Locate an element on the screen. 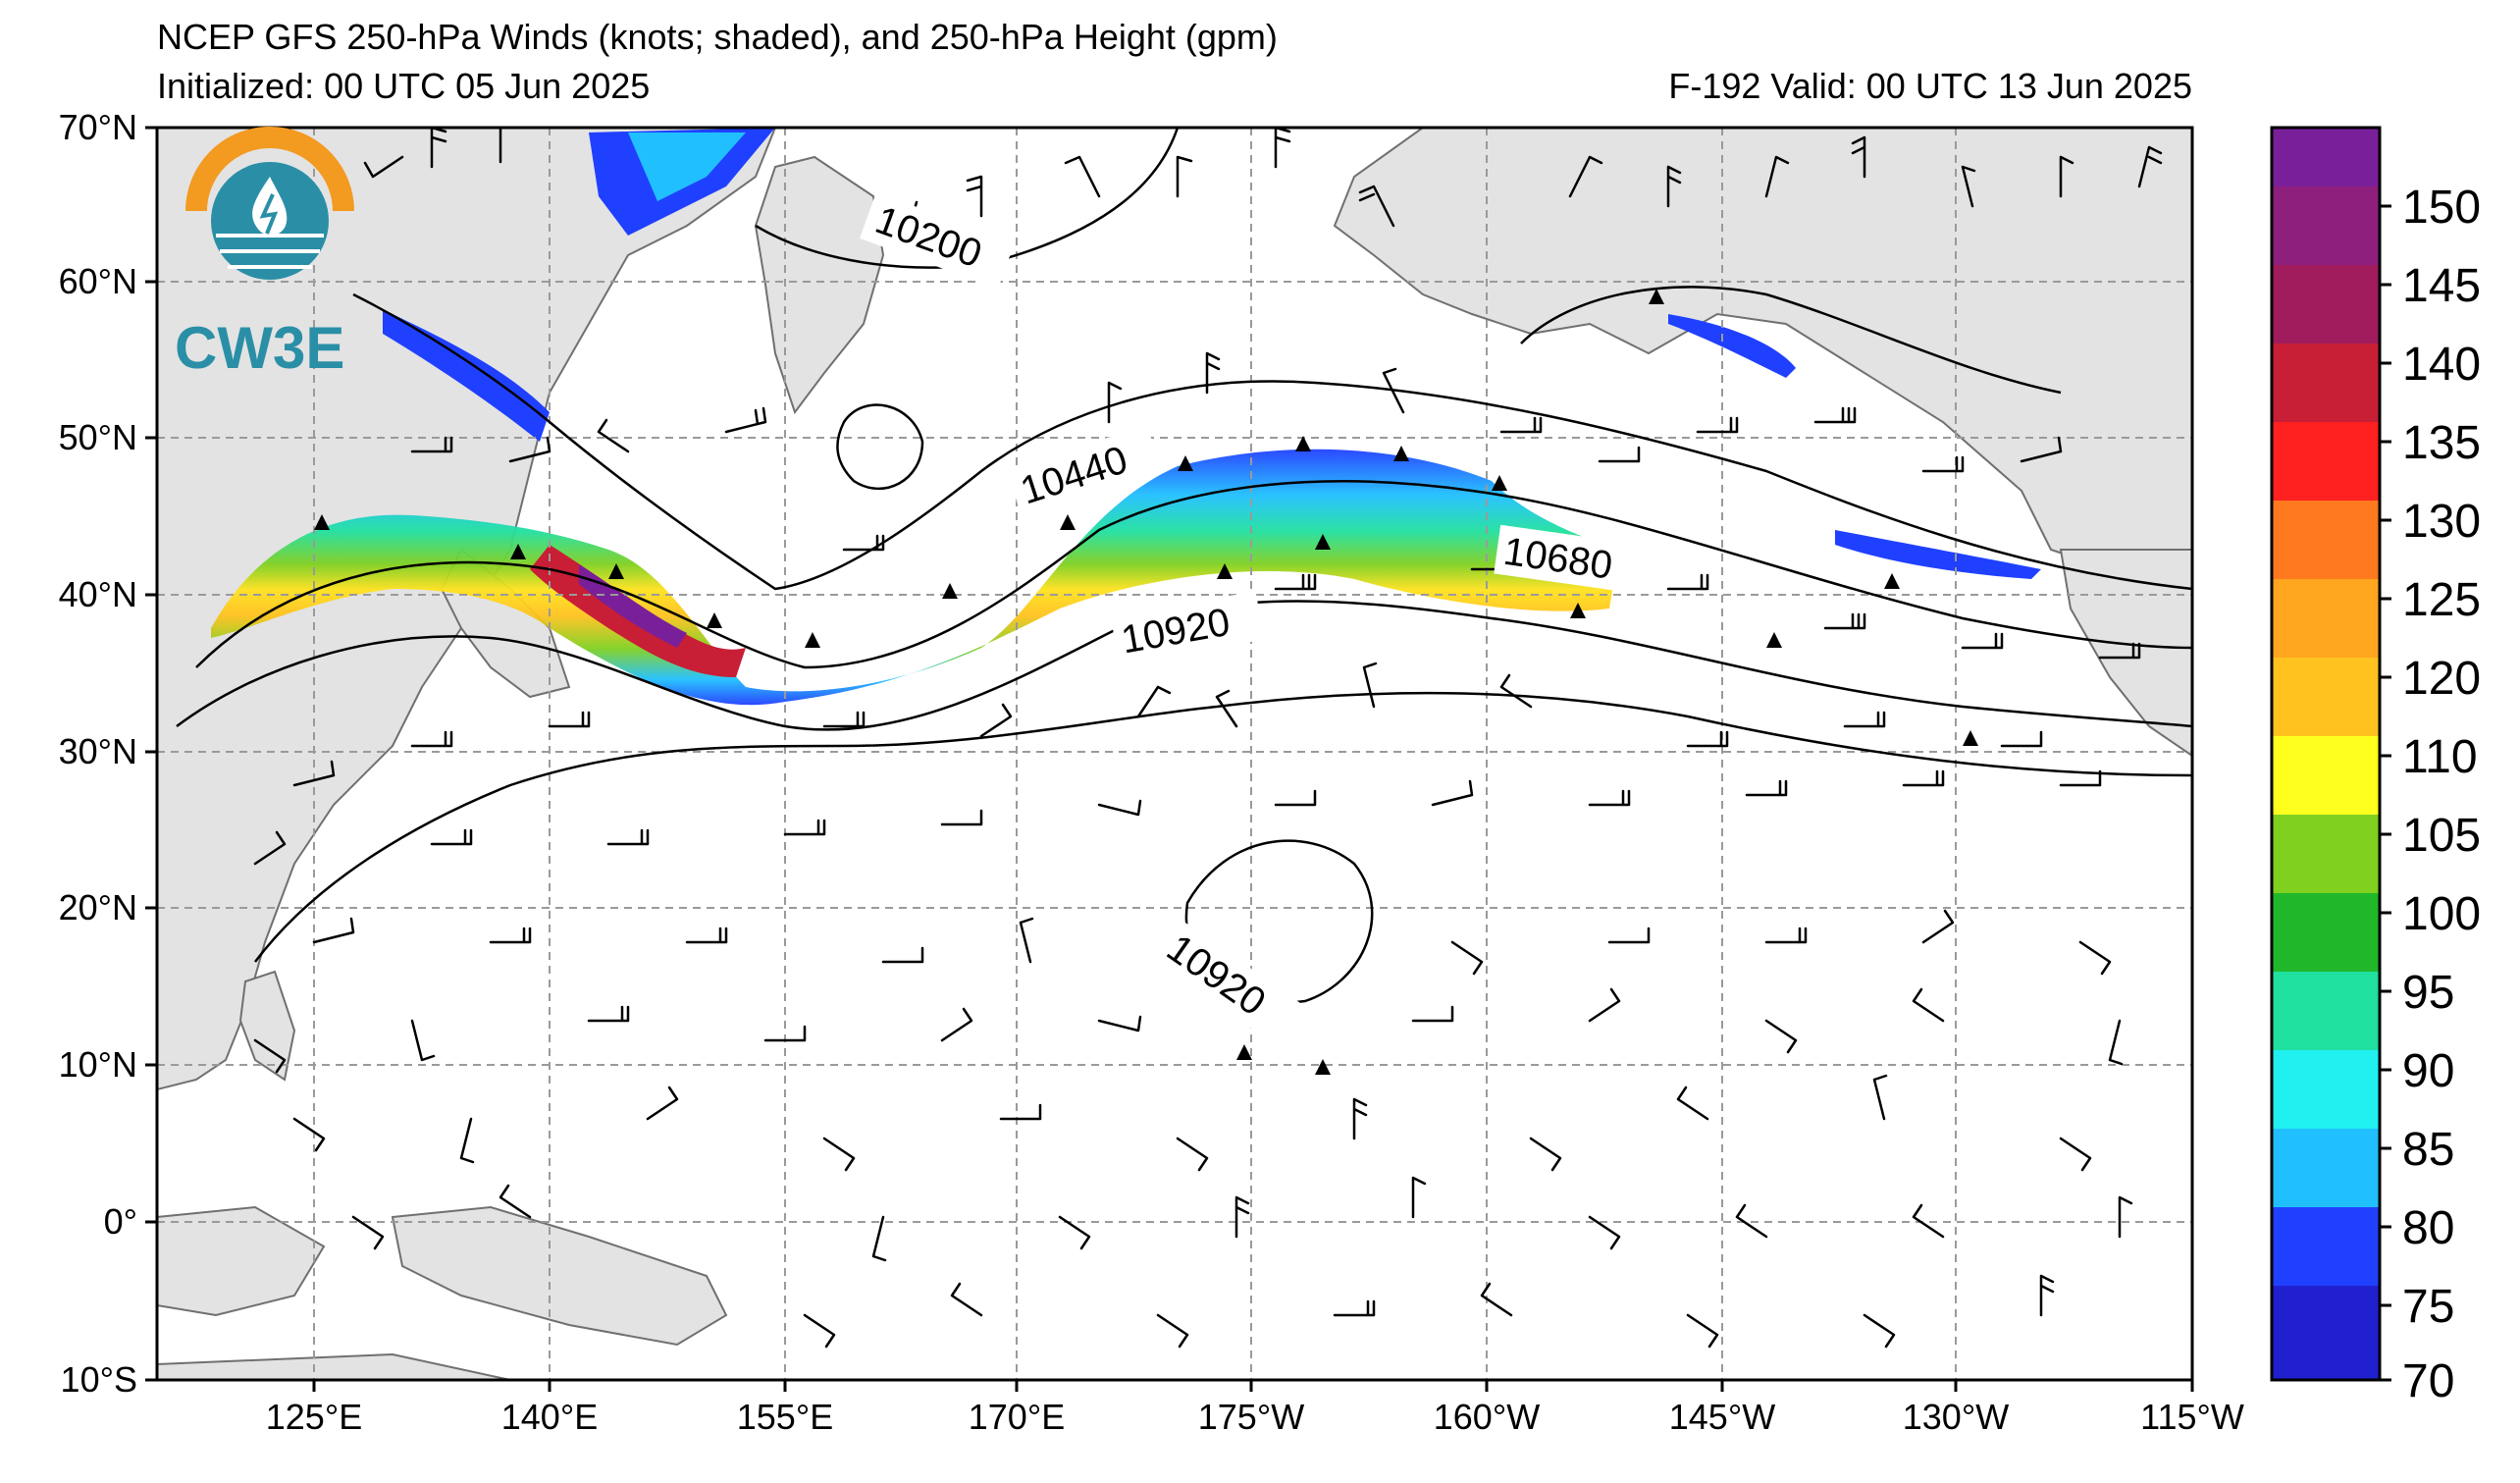 This screenshot has height=1483, width=2520. lon-label: 155°E is located at coordinates (785, 1417).